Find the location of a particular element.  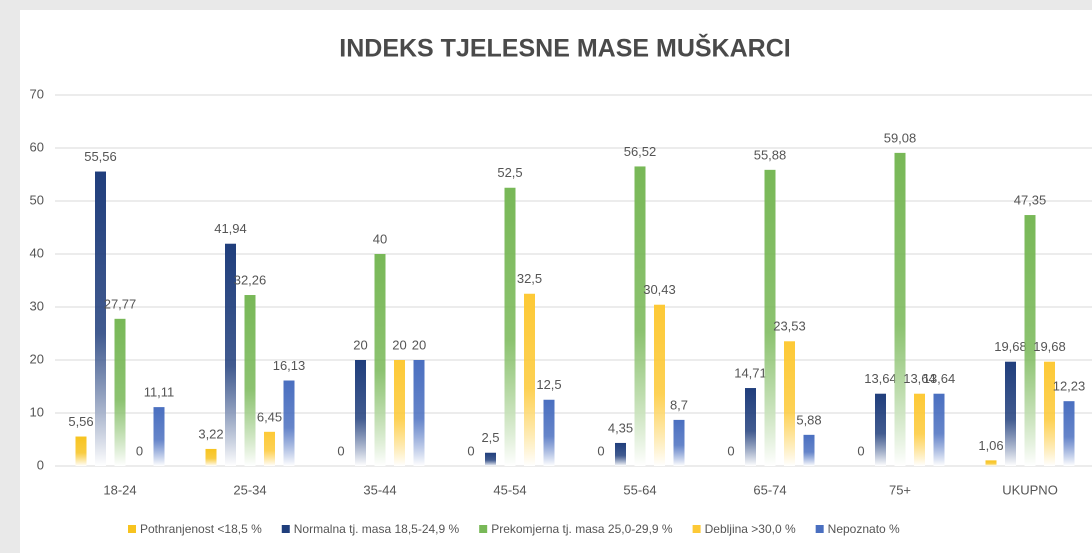

legend-label: Normalna tj. masa 18,5-24,9 % is located at coordinates (377, 529).